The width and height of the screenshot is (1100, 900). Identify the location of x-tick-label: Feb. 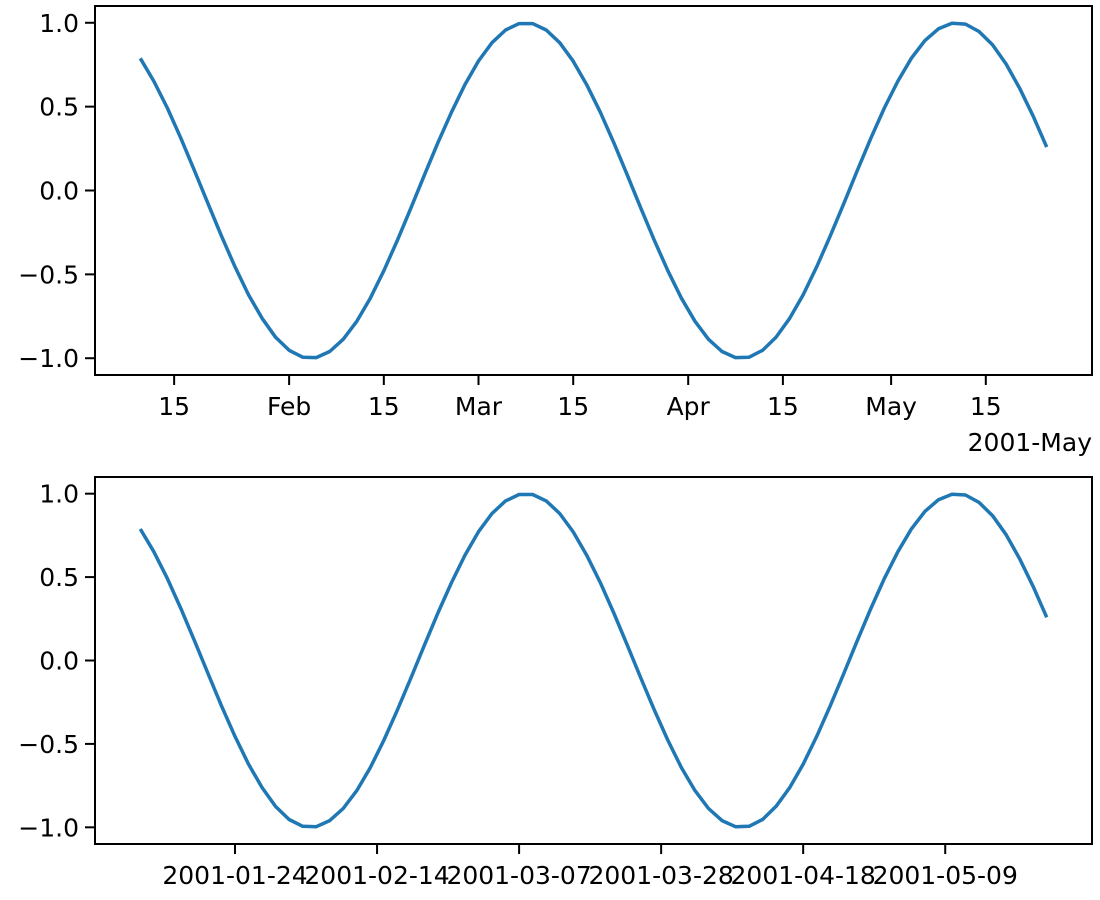
(289, 406).